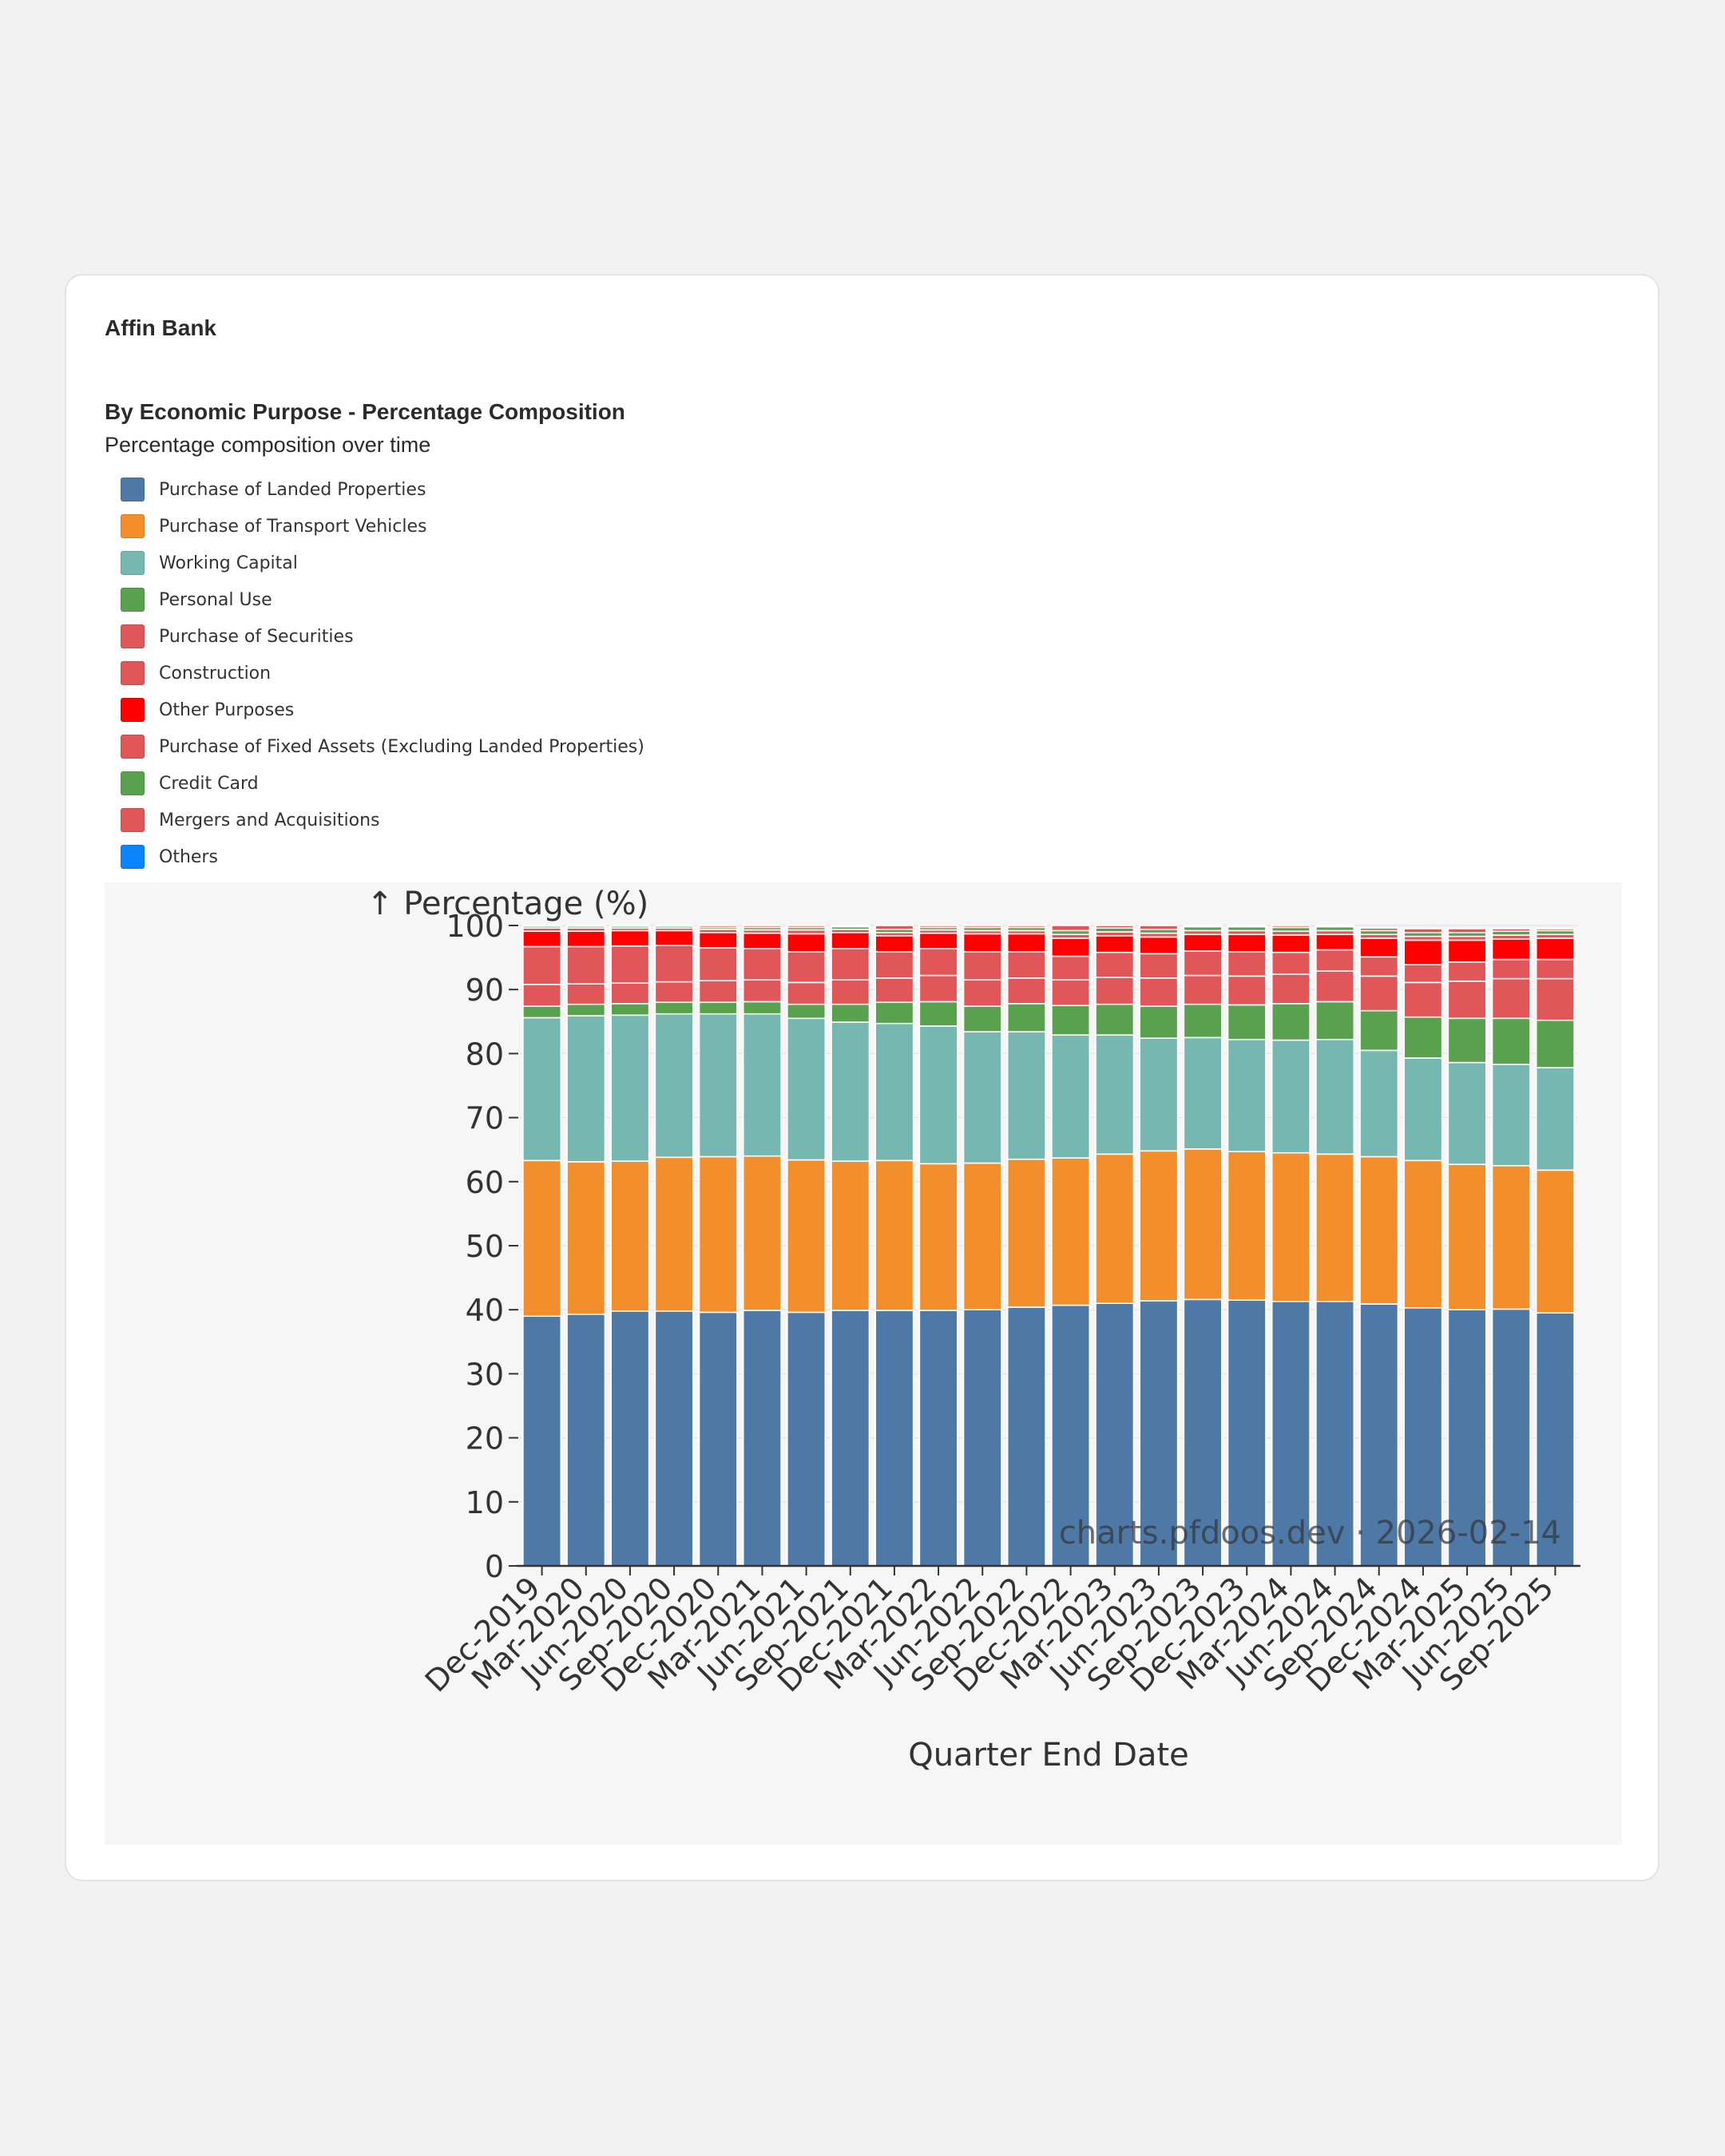 The image size is (1725, 2156). I want to click on legend-item-others: Others, so click(383, 856).